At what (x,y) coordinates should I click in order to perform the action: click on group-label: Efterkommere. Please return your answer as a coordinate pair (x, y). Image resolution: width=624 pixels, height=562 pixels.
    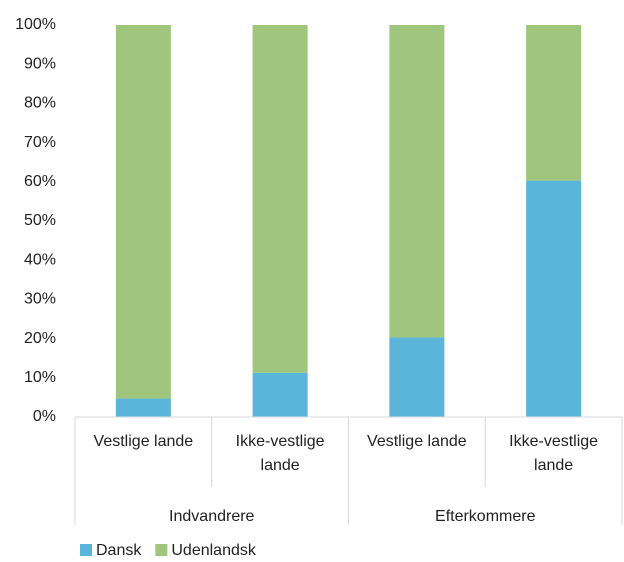
    Looking at the image, I should click on (485, 516).